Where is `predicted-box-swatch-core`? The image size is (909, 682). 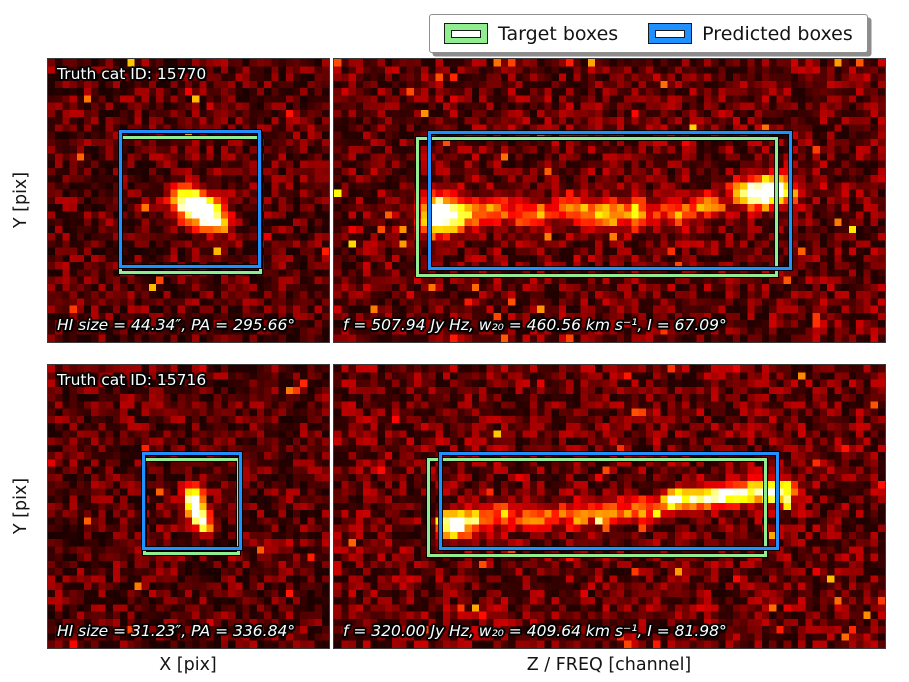 predicted-box-swatch-core is located at coordinates (670, 33).